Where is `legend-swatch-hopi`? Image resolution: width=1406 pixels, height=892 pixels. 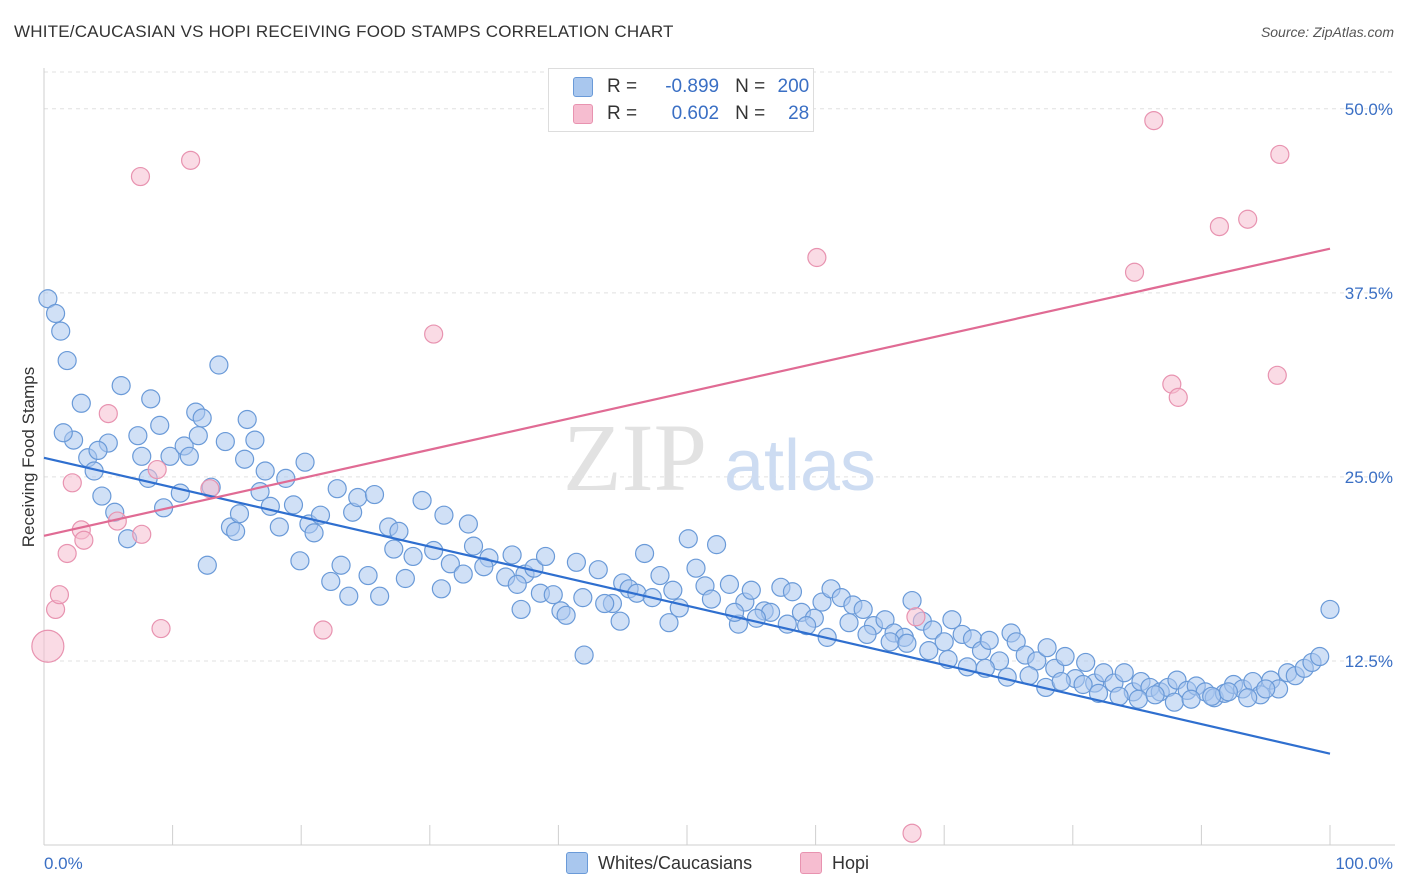
legend-swatch-hopi is located at coordinates (583, 114).